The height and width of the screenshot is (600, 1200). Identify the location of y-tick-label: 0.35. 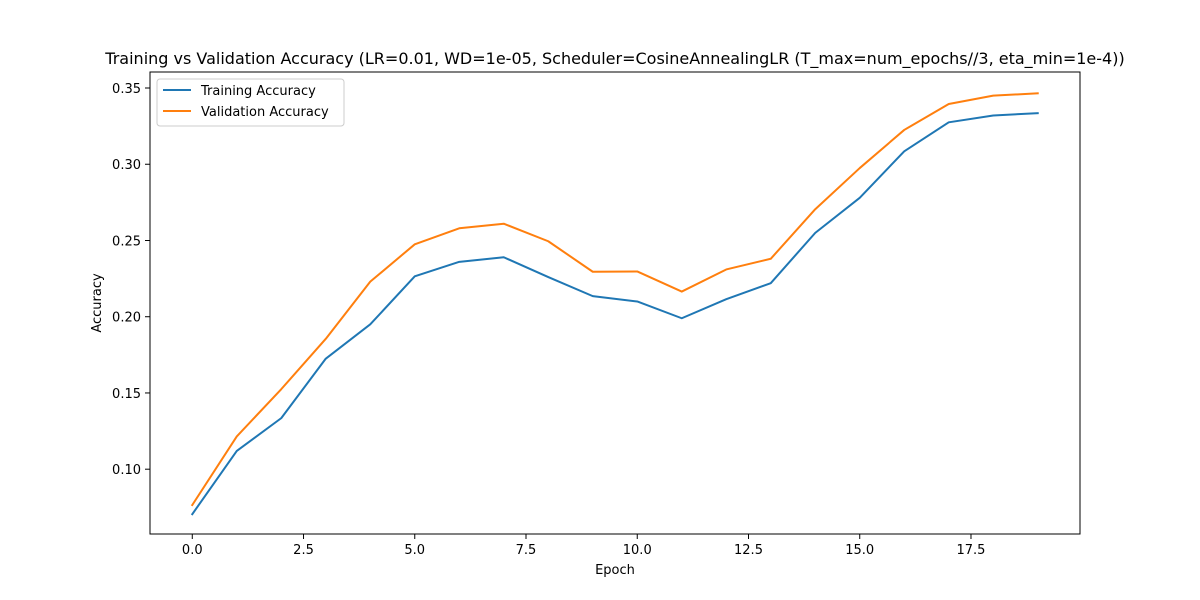
(126, 89).